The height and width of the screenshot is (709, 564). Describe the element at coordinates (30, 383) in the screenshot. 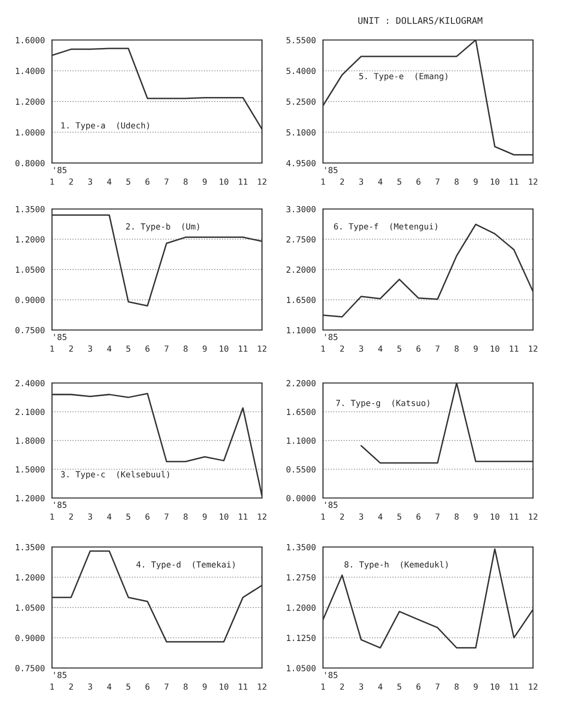

I see `y-tick-label: 2.4000` at that location.